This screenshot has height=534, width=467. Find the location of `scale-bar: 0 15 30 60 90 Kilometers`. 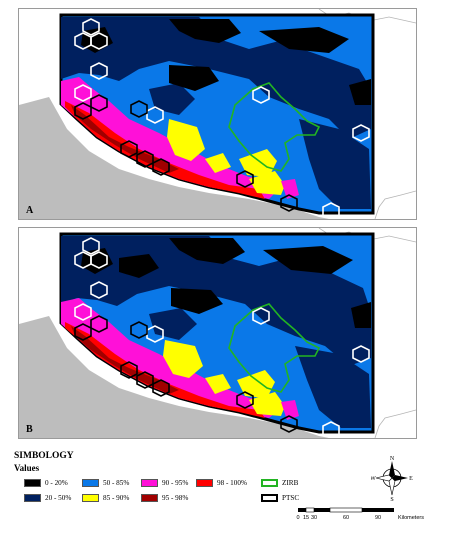

scale-bar: 0 15 30 60 90 Kilometers is located at coordinates (364, 517).